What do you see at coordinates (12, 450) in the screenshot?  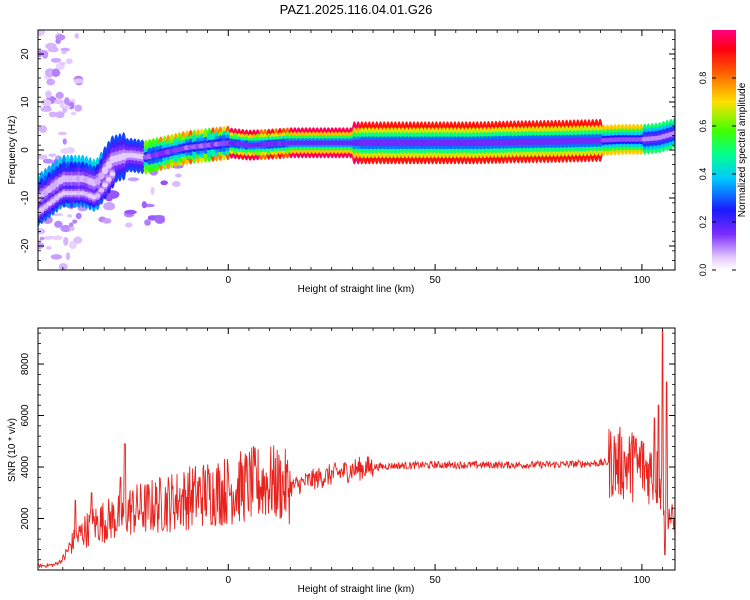 I see `snr-ylabel: SNR (10 * v/v)` at bounding box center [12, 450].